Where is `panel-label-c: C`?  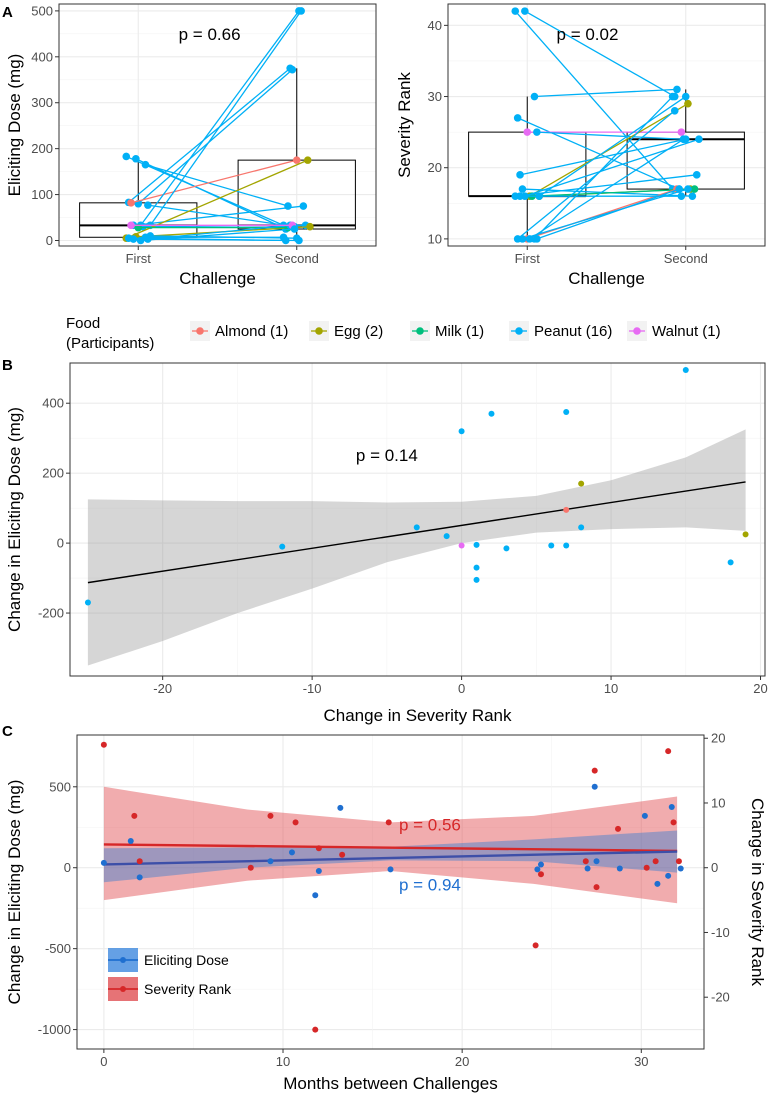
panel-label-c: C is located at coordinates (7, 731).